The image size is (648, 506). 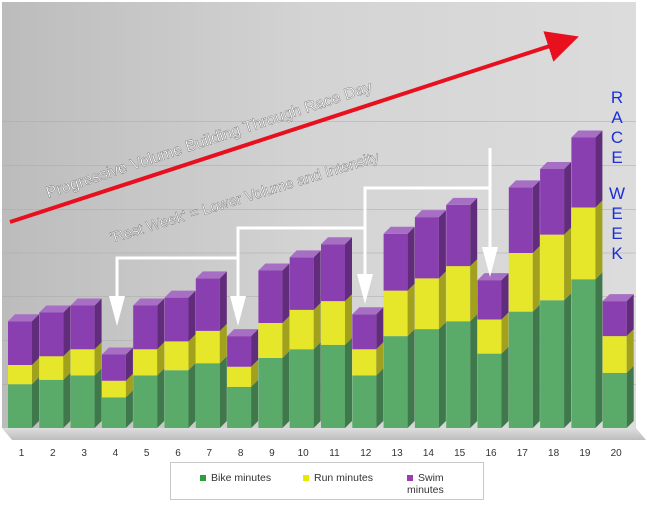 What do you see at coordinates (616, 157) in the screenshot?
I see `race-week-letter-4: E` at bounding box center [616, 157].